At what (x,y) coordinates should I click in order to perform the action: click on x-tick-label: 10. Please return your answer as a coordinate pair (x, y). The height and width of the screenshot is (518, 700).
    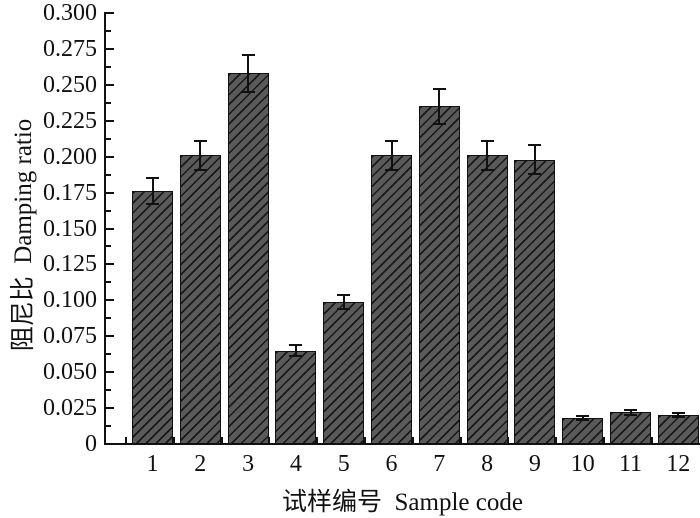
    Looking at the image, I should click on (582, 464).